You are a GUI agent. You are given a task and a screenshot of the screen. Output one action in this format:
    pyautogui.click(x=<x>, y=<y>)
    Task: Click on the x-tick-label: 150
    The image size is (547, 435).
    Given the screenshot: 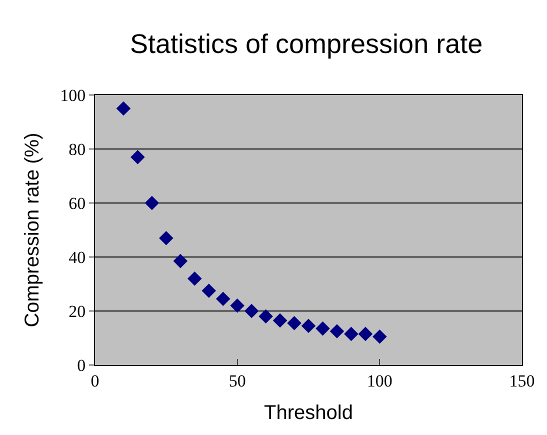 What is the action you would take?
    pyautogui.click(x=522, y=380)
    